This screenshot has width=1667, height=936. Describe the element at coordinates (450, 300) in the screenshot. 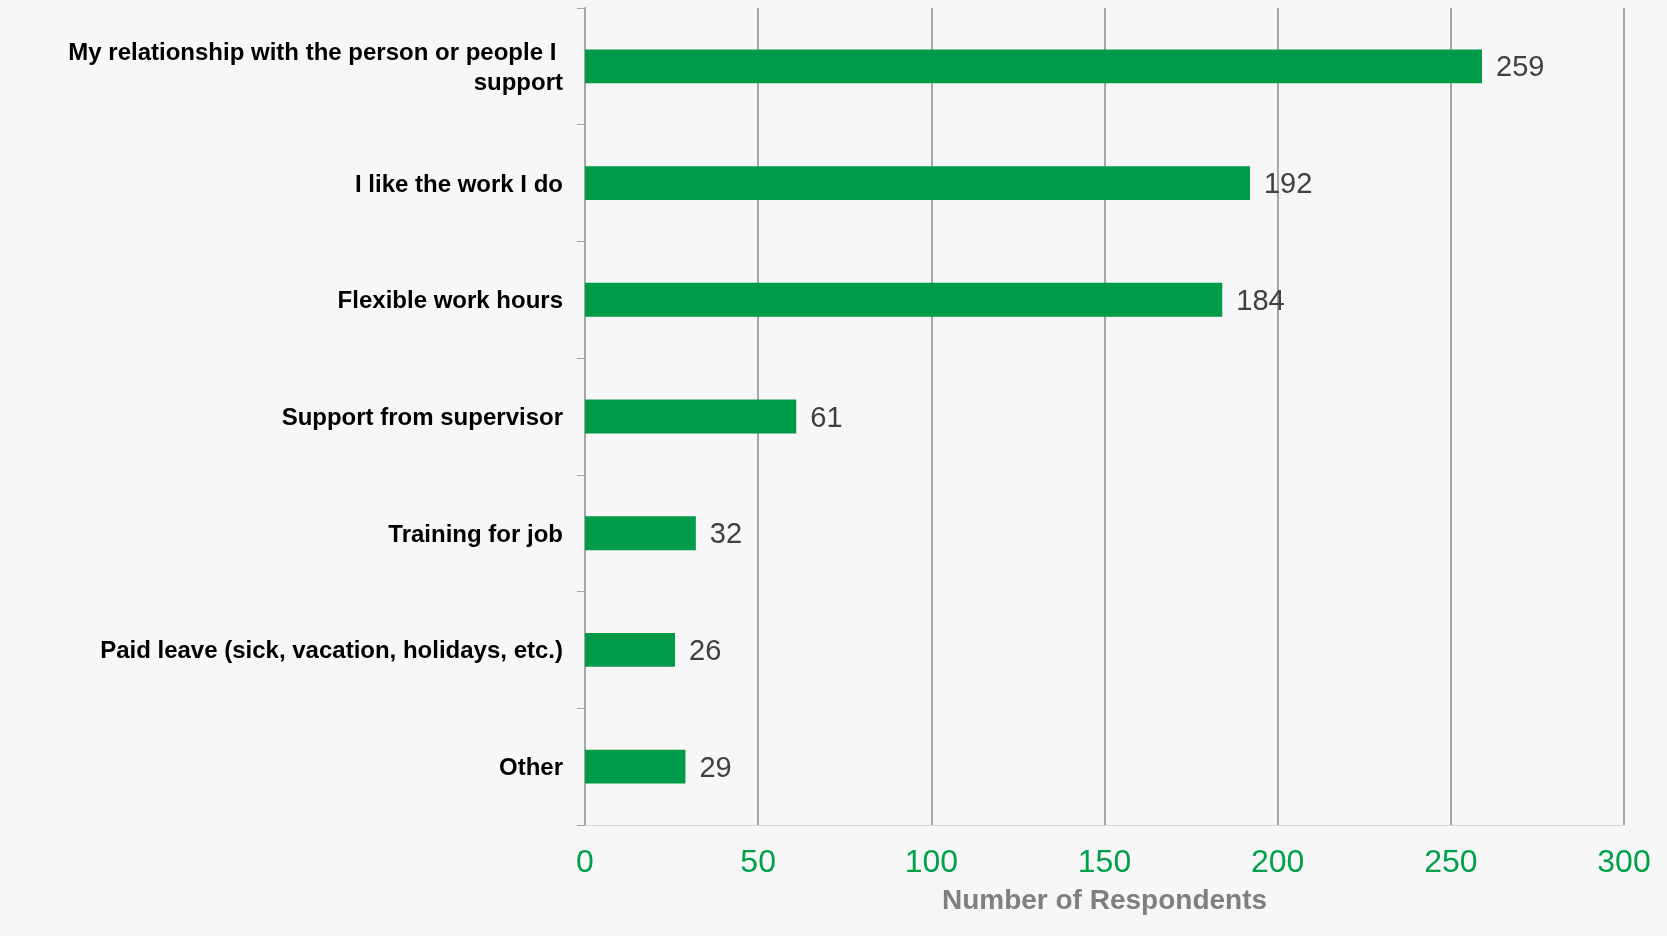

I see `y-tick-label: Flexible work hours` at that location.